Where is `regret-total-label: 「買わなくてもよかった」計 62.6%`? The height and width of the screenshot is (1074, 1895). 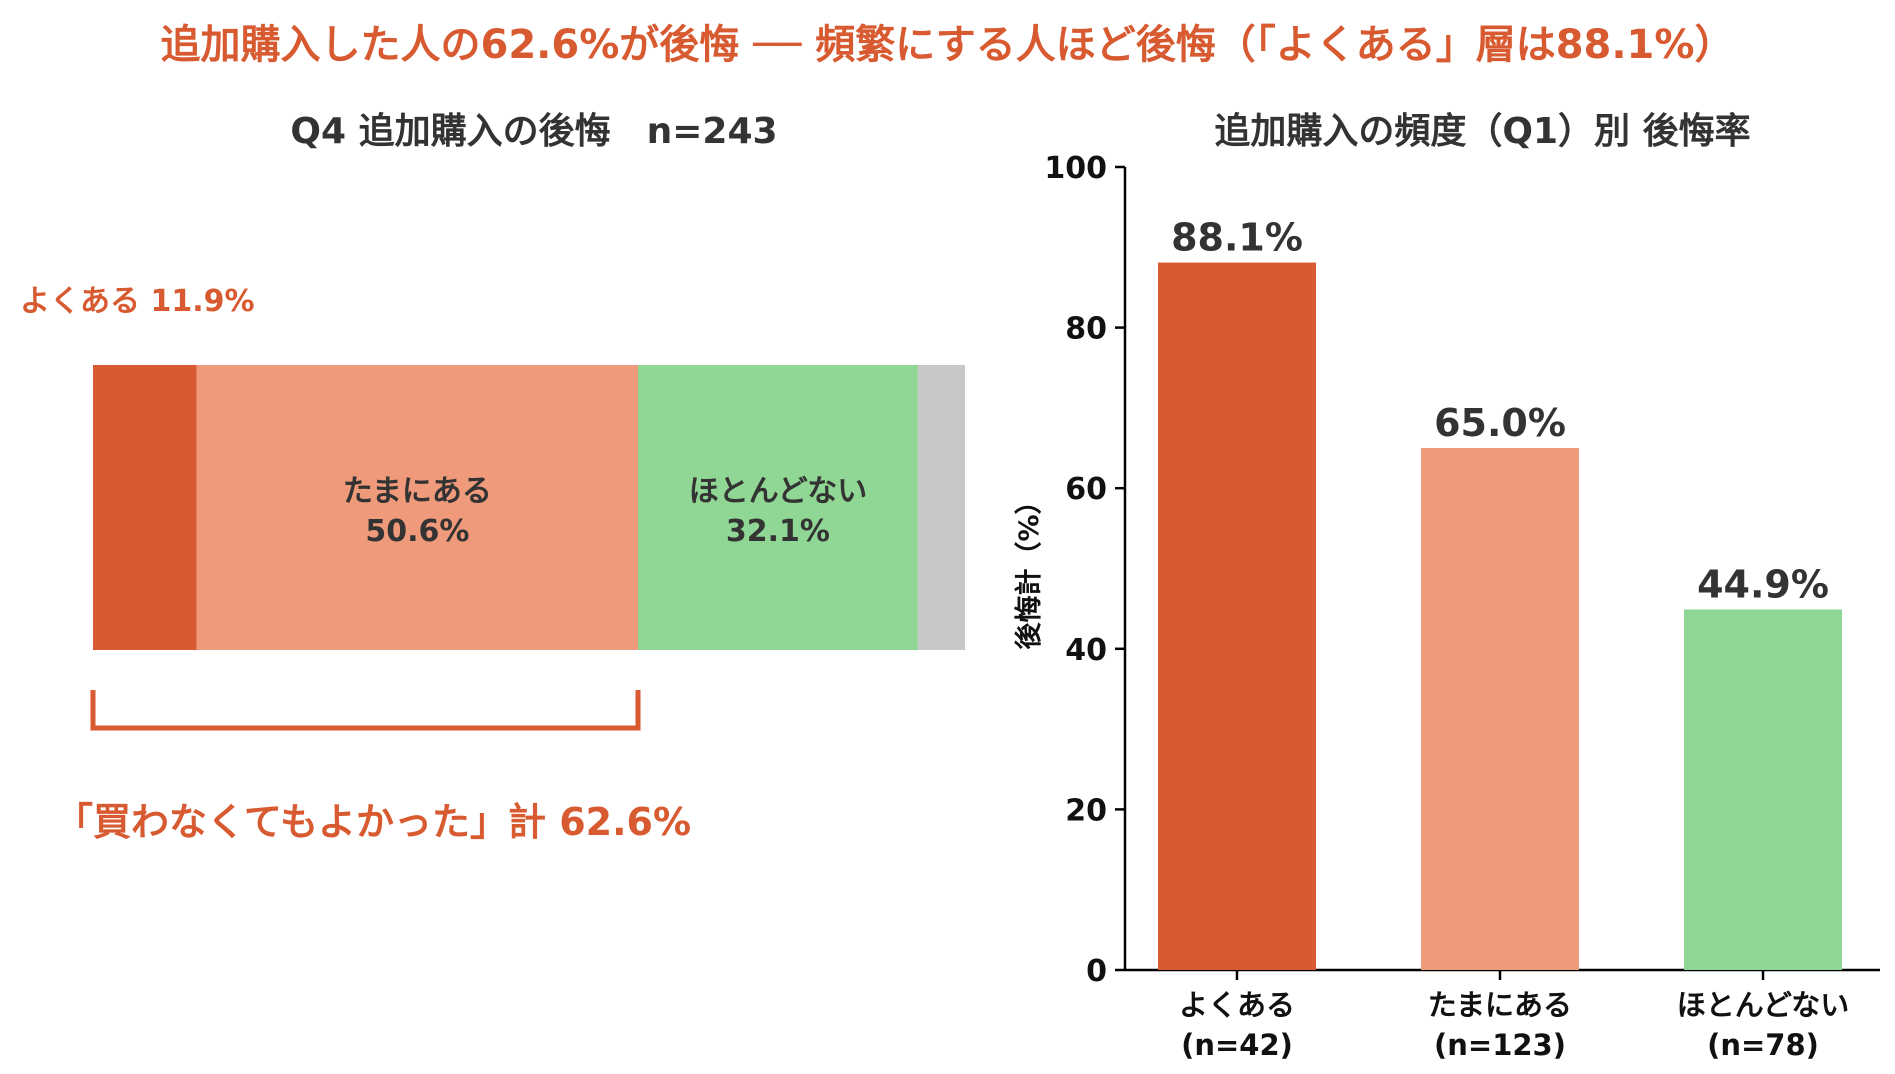 regret-total-label: 「買わなくてもよかった」計 62.6% is located at coordinates (373, 822).